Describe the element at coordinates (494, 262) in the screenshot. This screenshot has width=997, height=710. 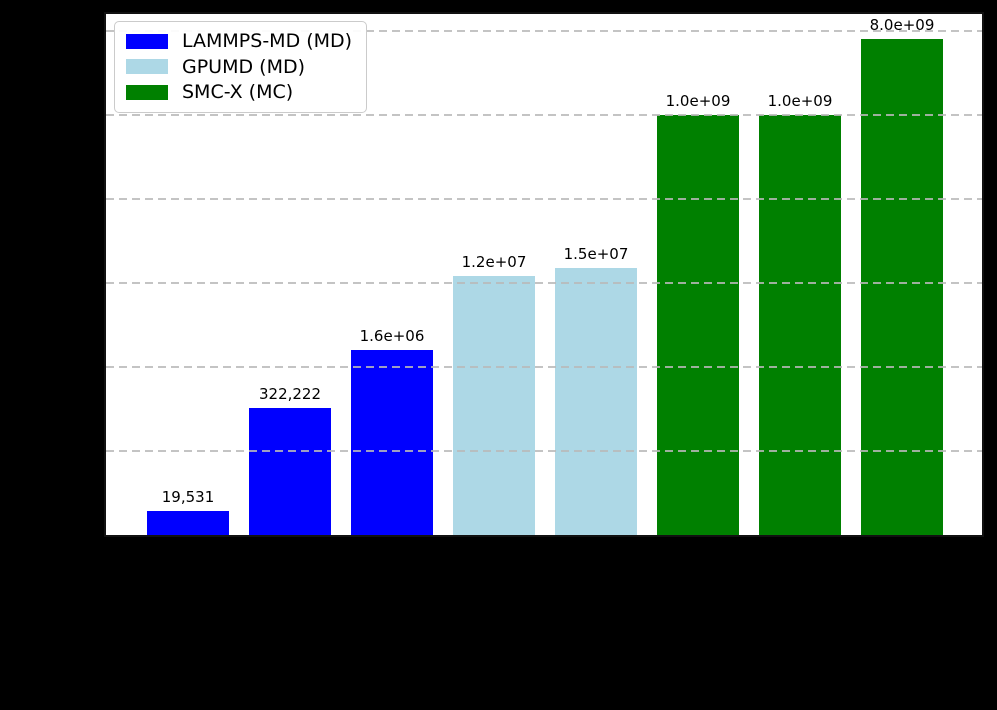
I see `bar-value-label: 1.2e+07` at that location.